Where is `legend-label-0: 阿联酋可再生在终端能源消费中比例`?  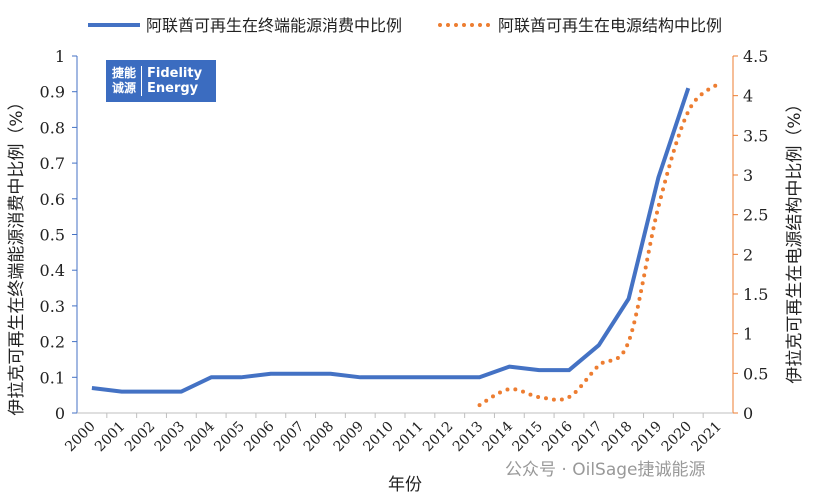 legend-label-0: 阿联酋可再生在终端能源消费中比例 is located at coordinates (274, 25).